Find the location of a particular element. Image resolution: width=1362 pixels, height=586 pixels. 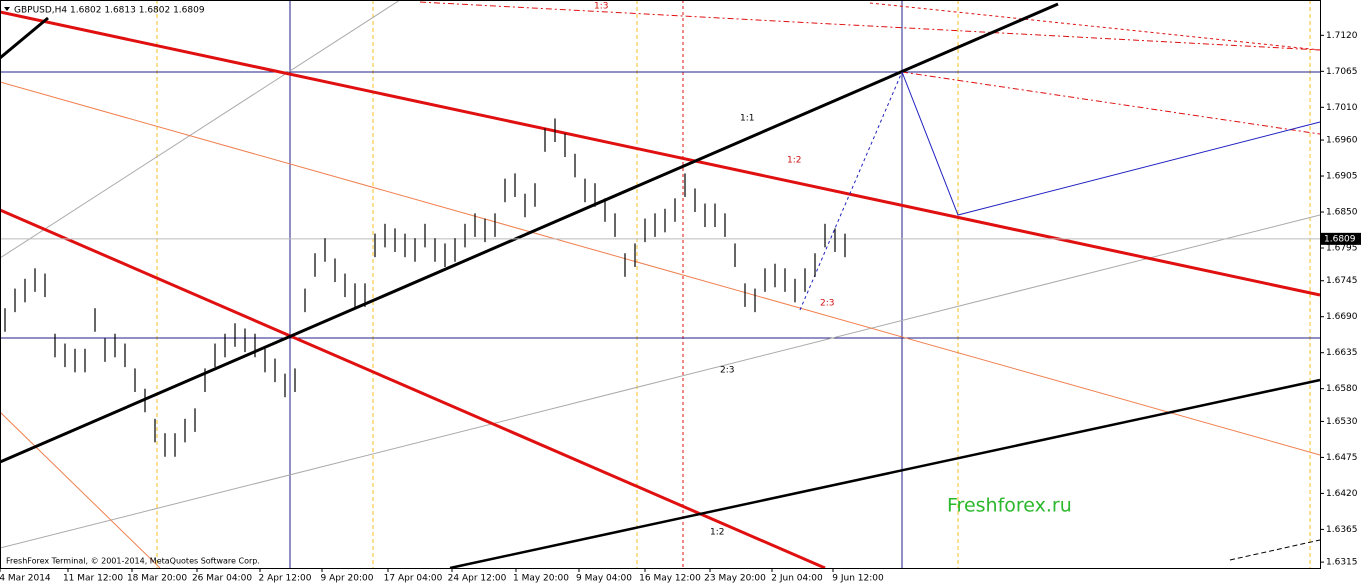

x-tick-label: 1 May 20:00 is located at coordinates (541, 579).